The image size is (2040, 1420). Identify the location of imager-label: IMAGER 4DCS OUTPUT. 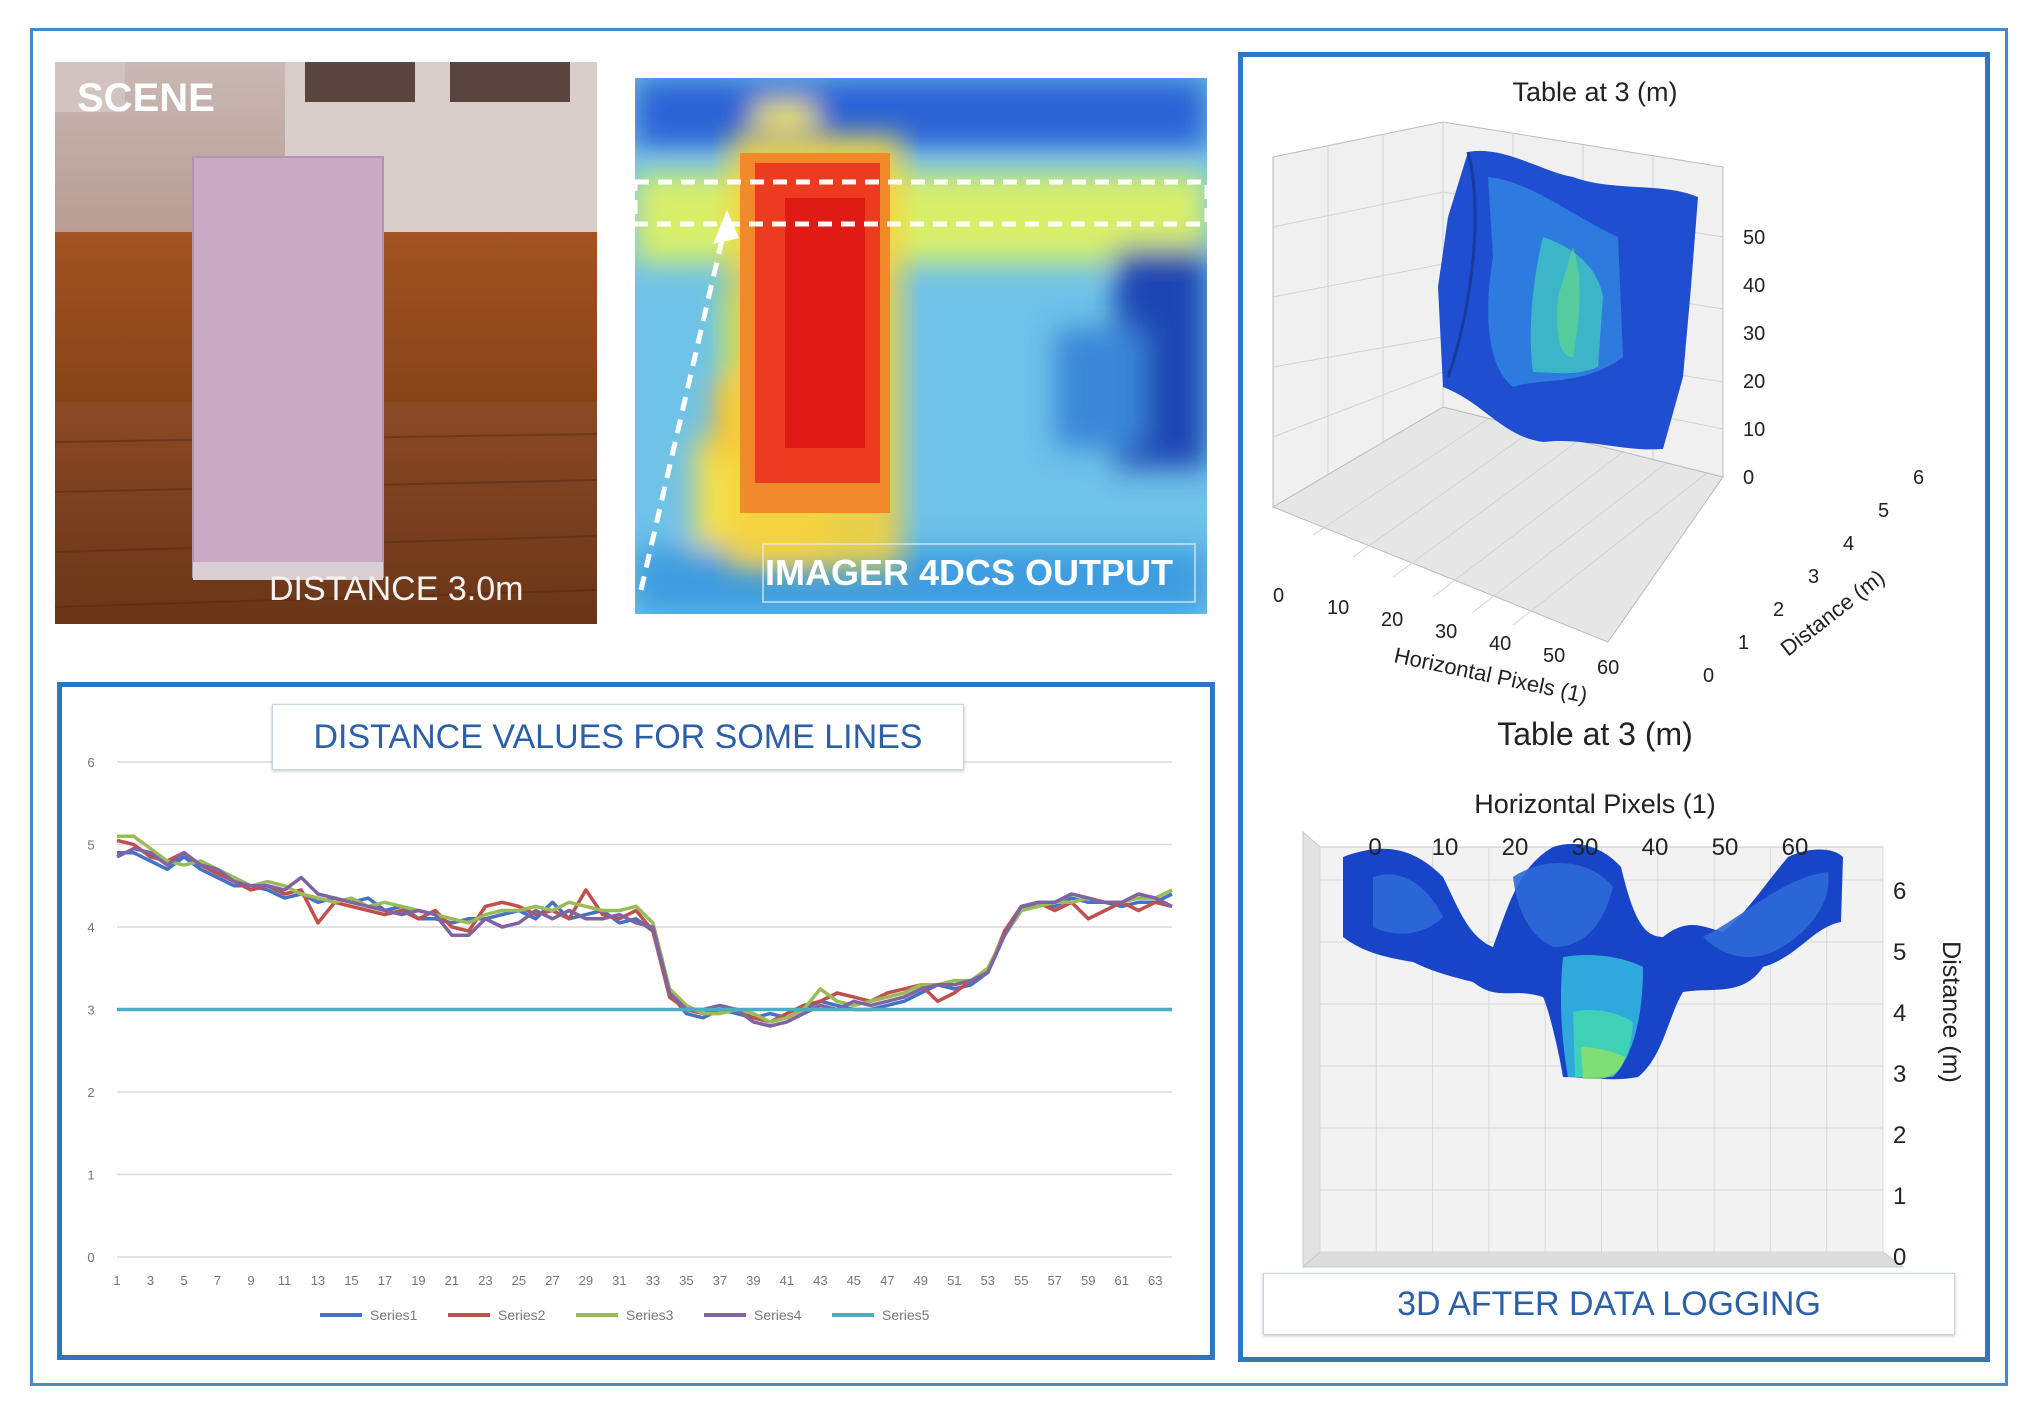
(969, 572).